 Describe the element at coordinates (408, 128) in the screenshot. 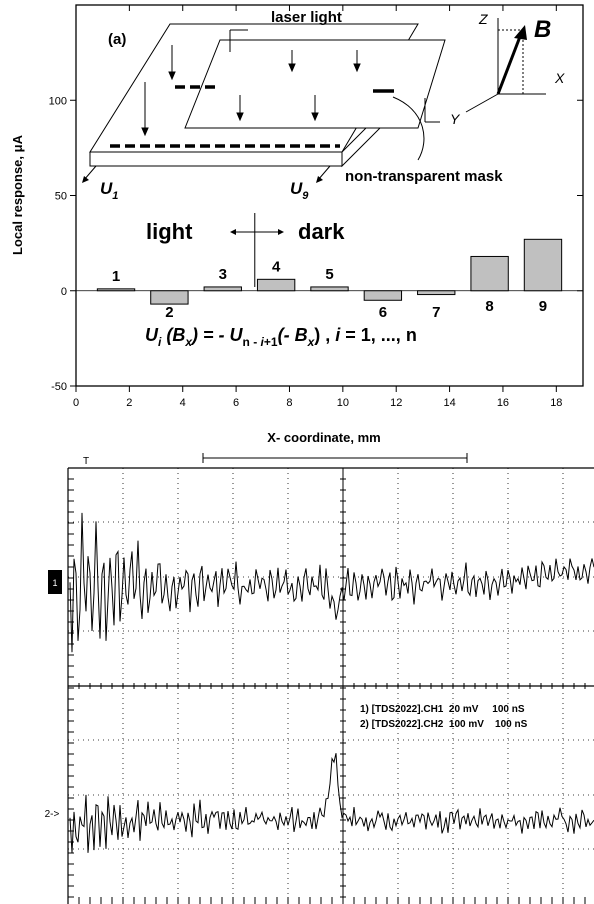

I see `mask-leader-line` at that location.